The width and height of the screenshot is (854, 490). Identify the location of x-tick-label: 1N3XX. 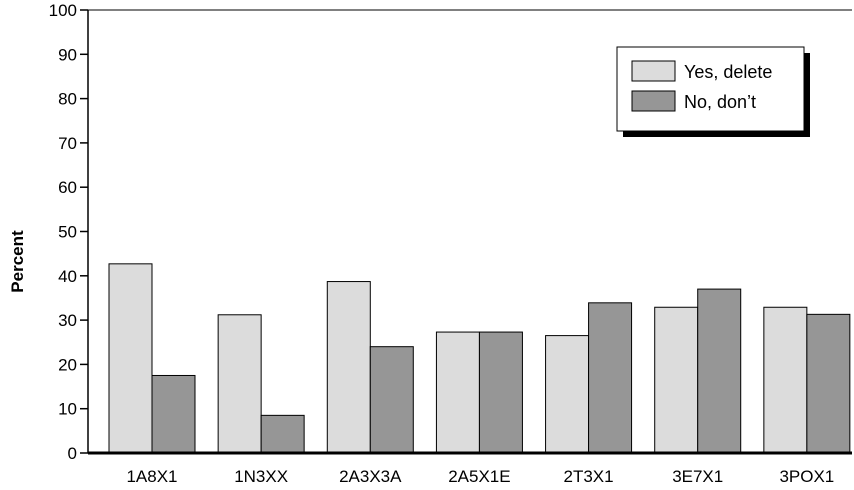
(261, 476).